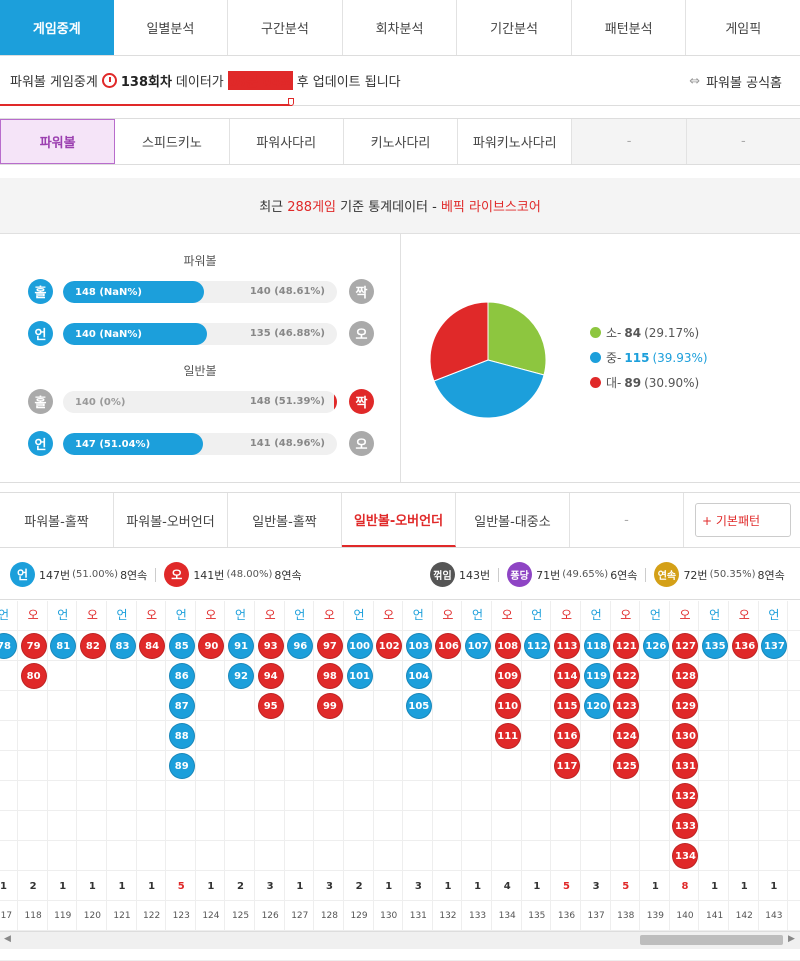 Image resolution: width=800 pixels, height=961 pixels. I want to click on left-badge: 언, so click(40, 443).